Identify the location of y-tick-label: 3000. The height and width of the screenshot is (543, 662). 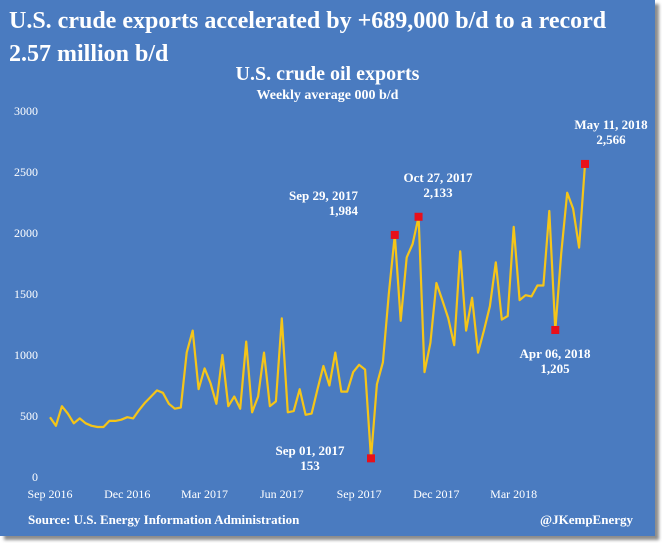
(26, 111).